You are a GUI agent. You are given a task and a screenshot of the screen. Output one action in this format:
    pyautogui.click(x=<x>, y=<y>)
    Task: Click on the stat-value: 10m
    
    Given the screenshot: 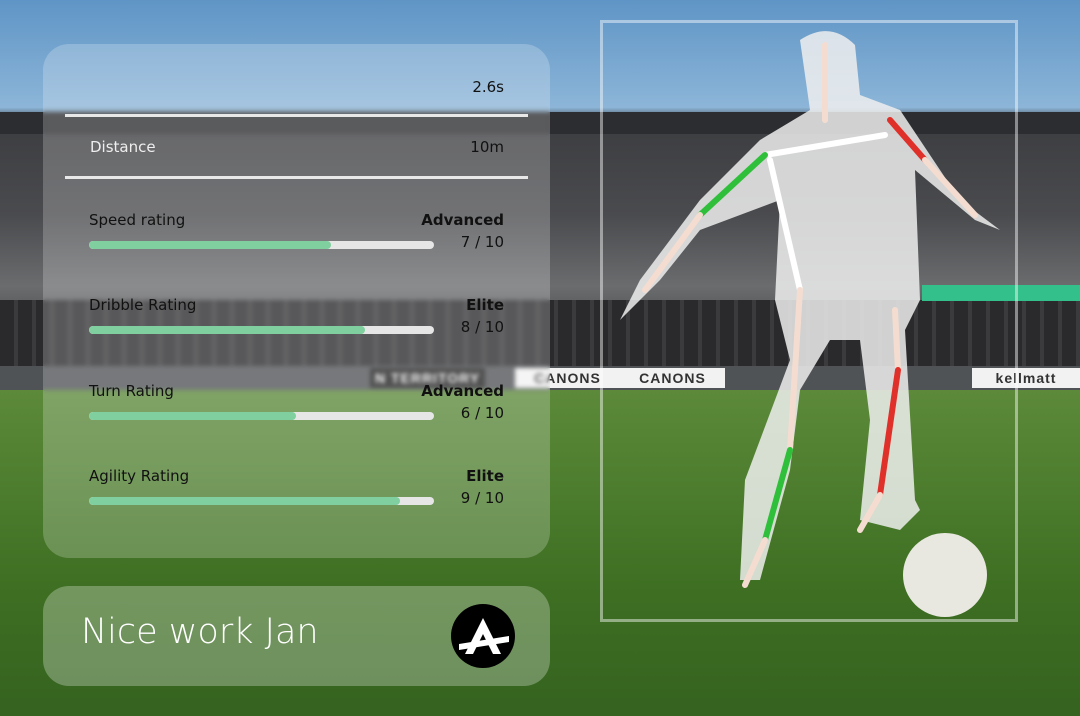 What is the action you would take?
    pyautogui.click(x=487, y=147)
    